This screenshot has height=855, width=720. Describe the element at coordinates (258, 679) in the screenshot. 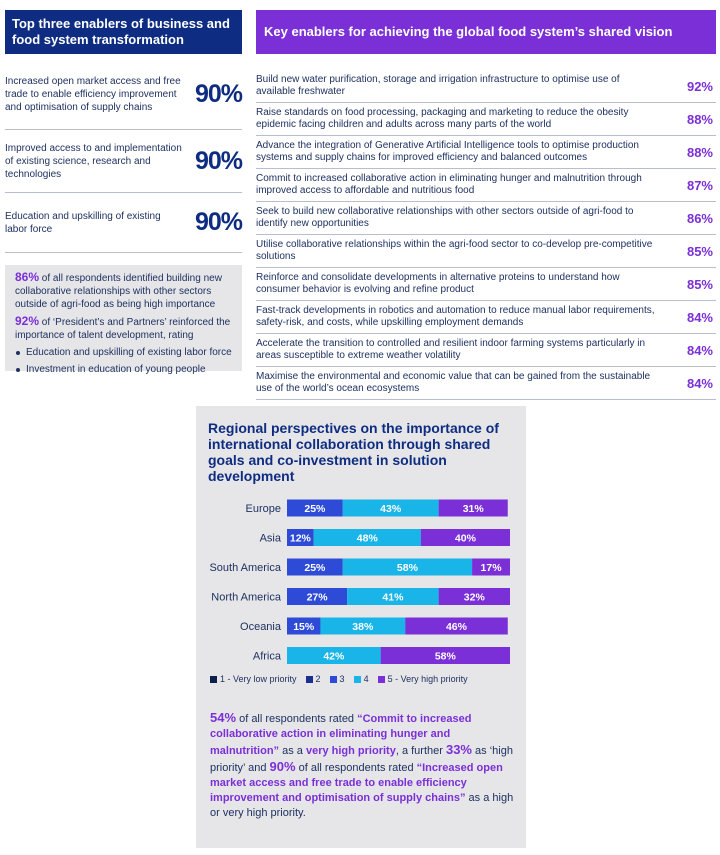

I see `legend-label: 1 - Very low priority` at that location.